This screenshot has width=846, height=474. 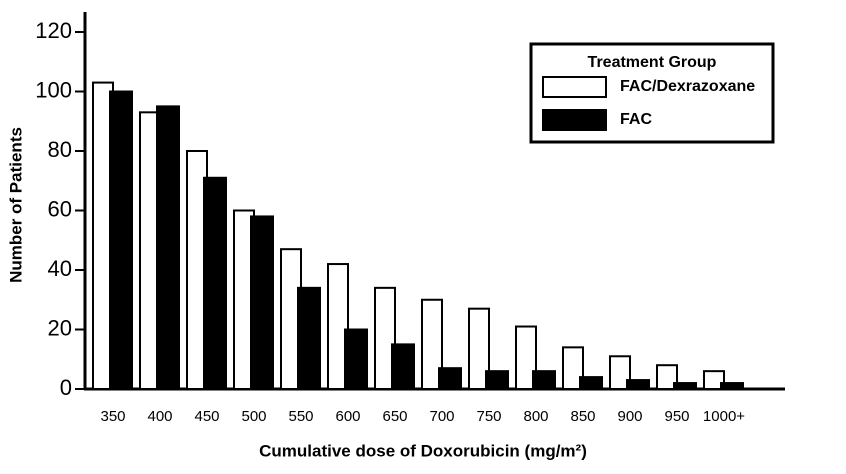 I want to click on legend-label: FAC/Dexrazoxane, so click(x=687, y=86).